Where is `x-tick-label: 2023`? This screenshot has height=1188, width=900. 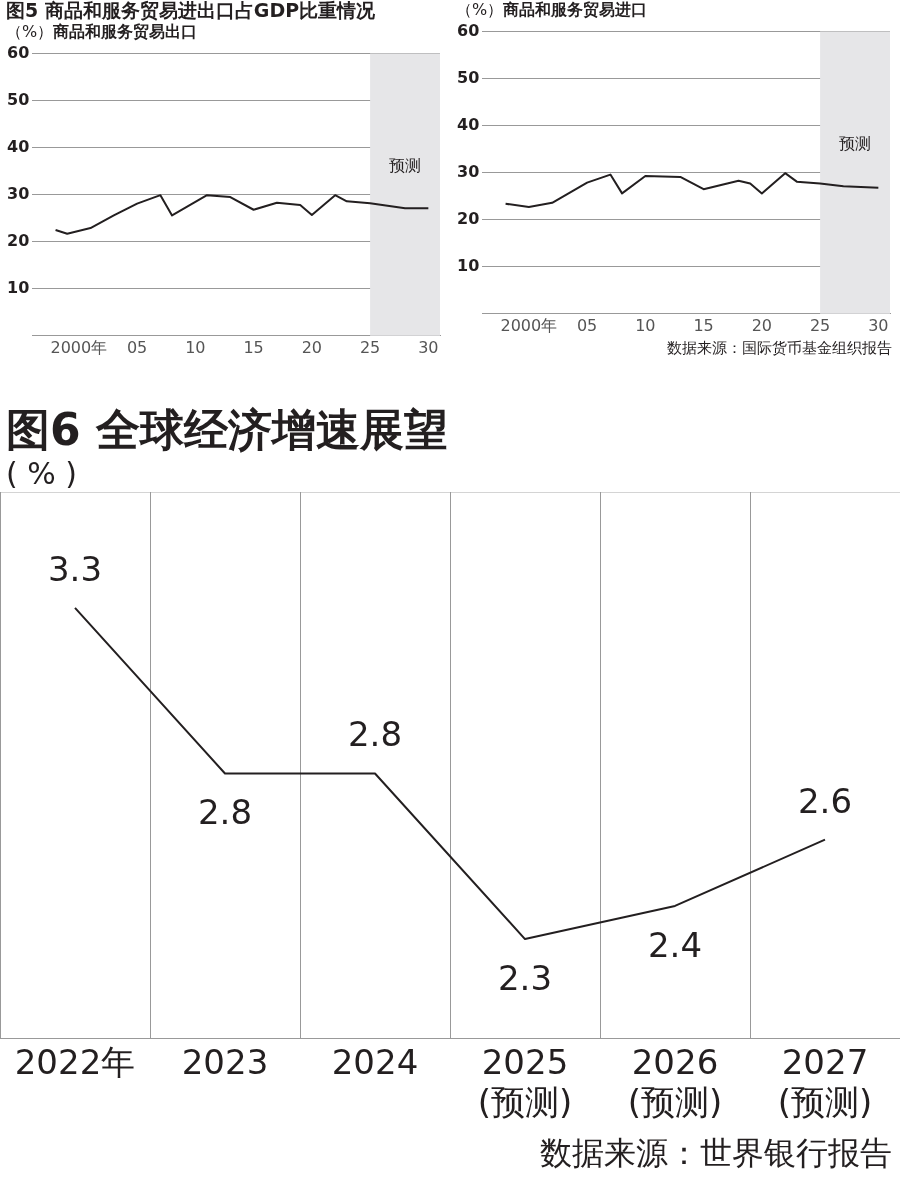
x-tick-label: 2023 is located at coordinates (225, 1061).